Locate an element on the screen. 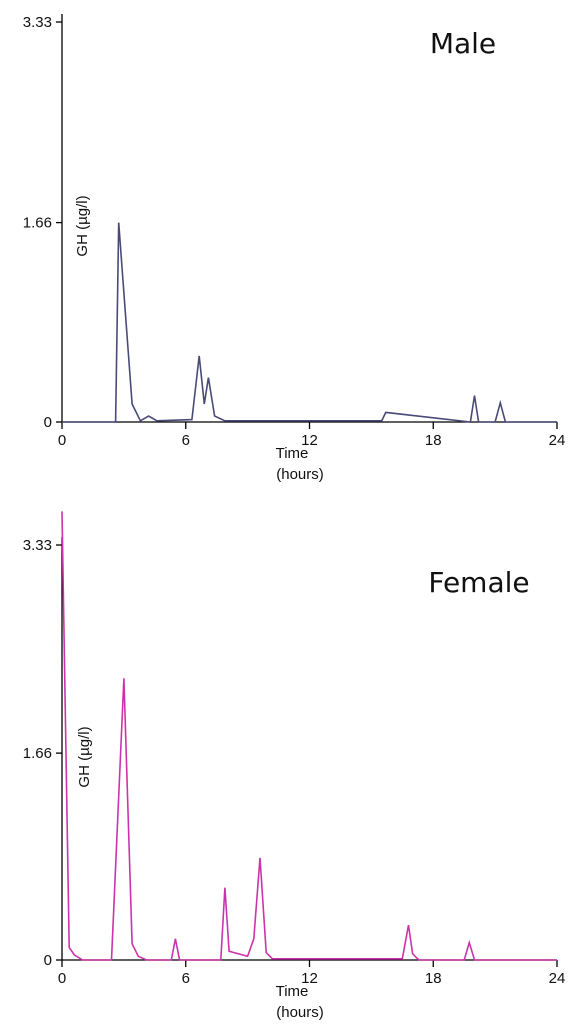  chart-title: Male is located at coordinates (463, 43).